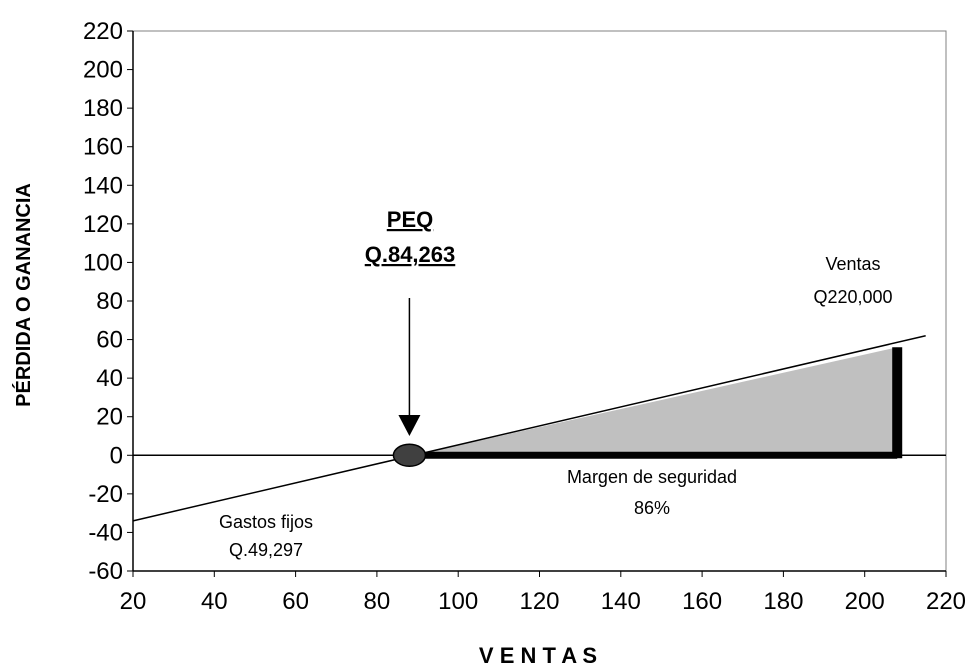 This screenshot has width=975, height=672. What do you see at coordinates (103, 31) in the screenshot?
I see `y-tick-label: 220` at bounding box center [103, 31].